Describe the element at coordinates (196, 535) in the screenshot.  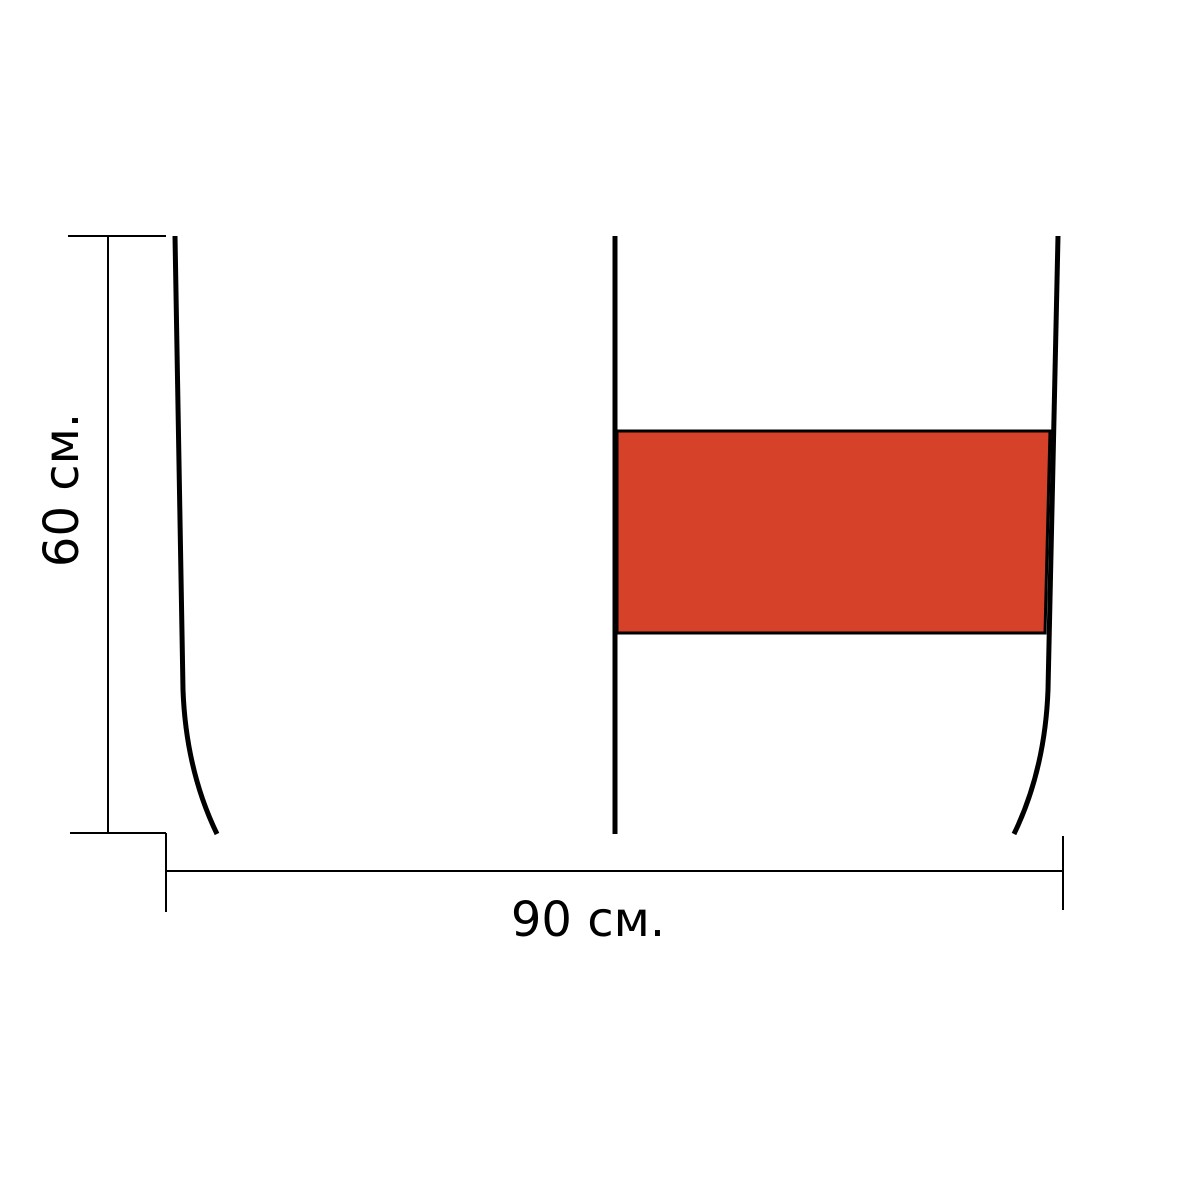
I see `left-outline` at that location.